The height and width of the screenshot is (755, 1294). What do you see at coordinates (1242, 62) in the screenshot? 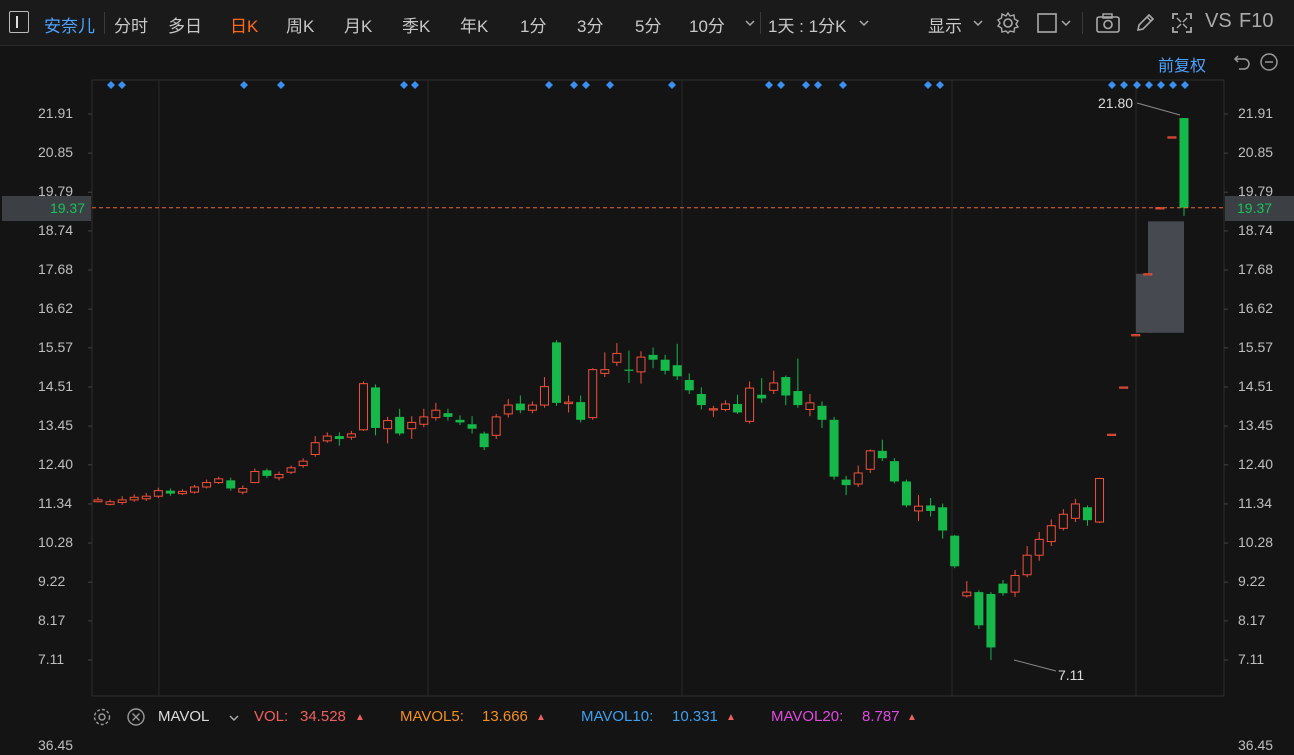
I see `undo-icon` at bounding box center [1242, 62].